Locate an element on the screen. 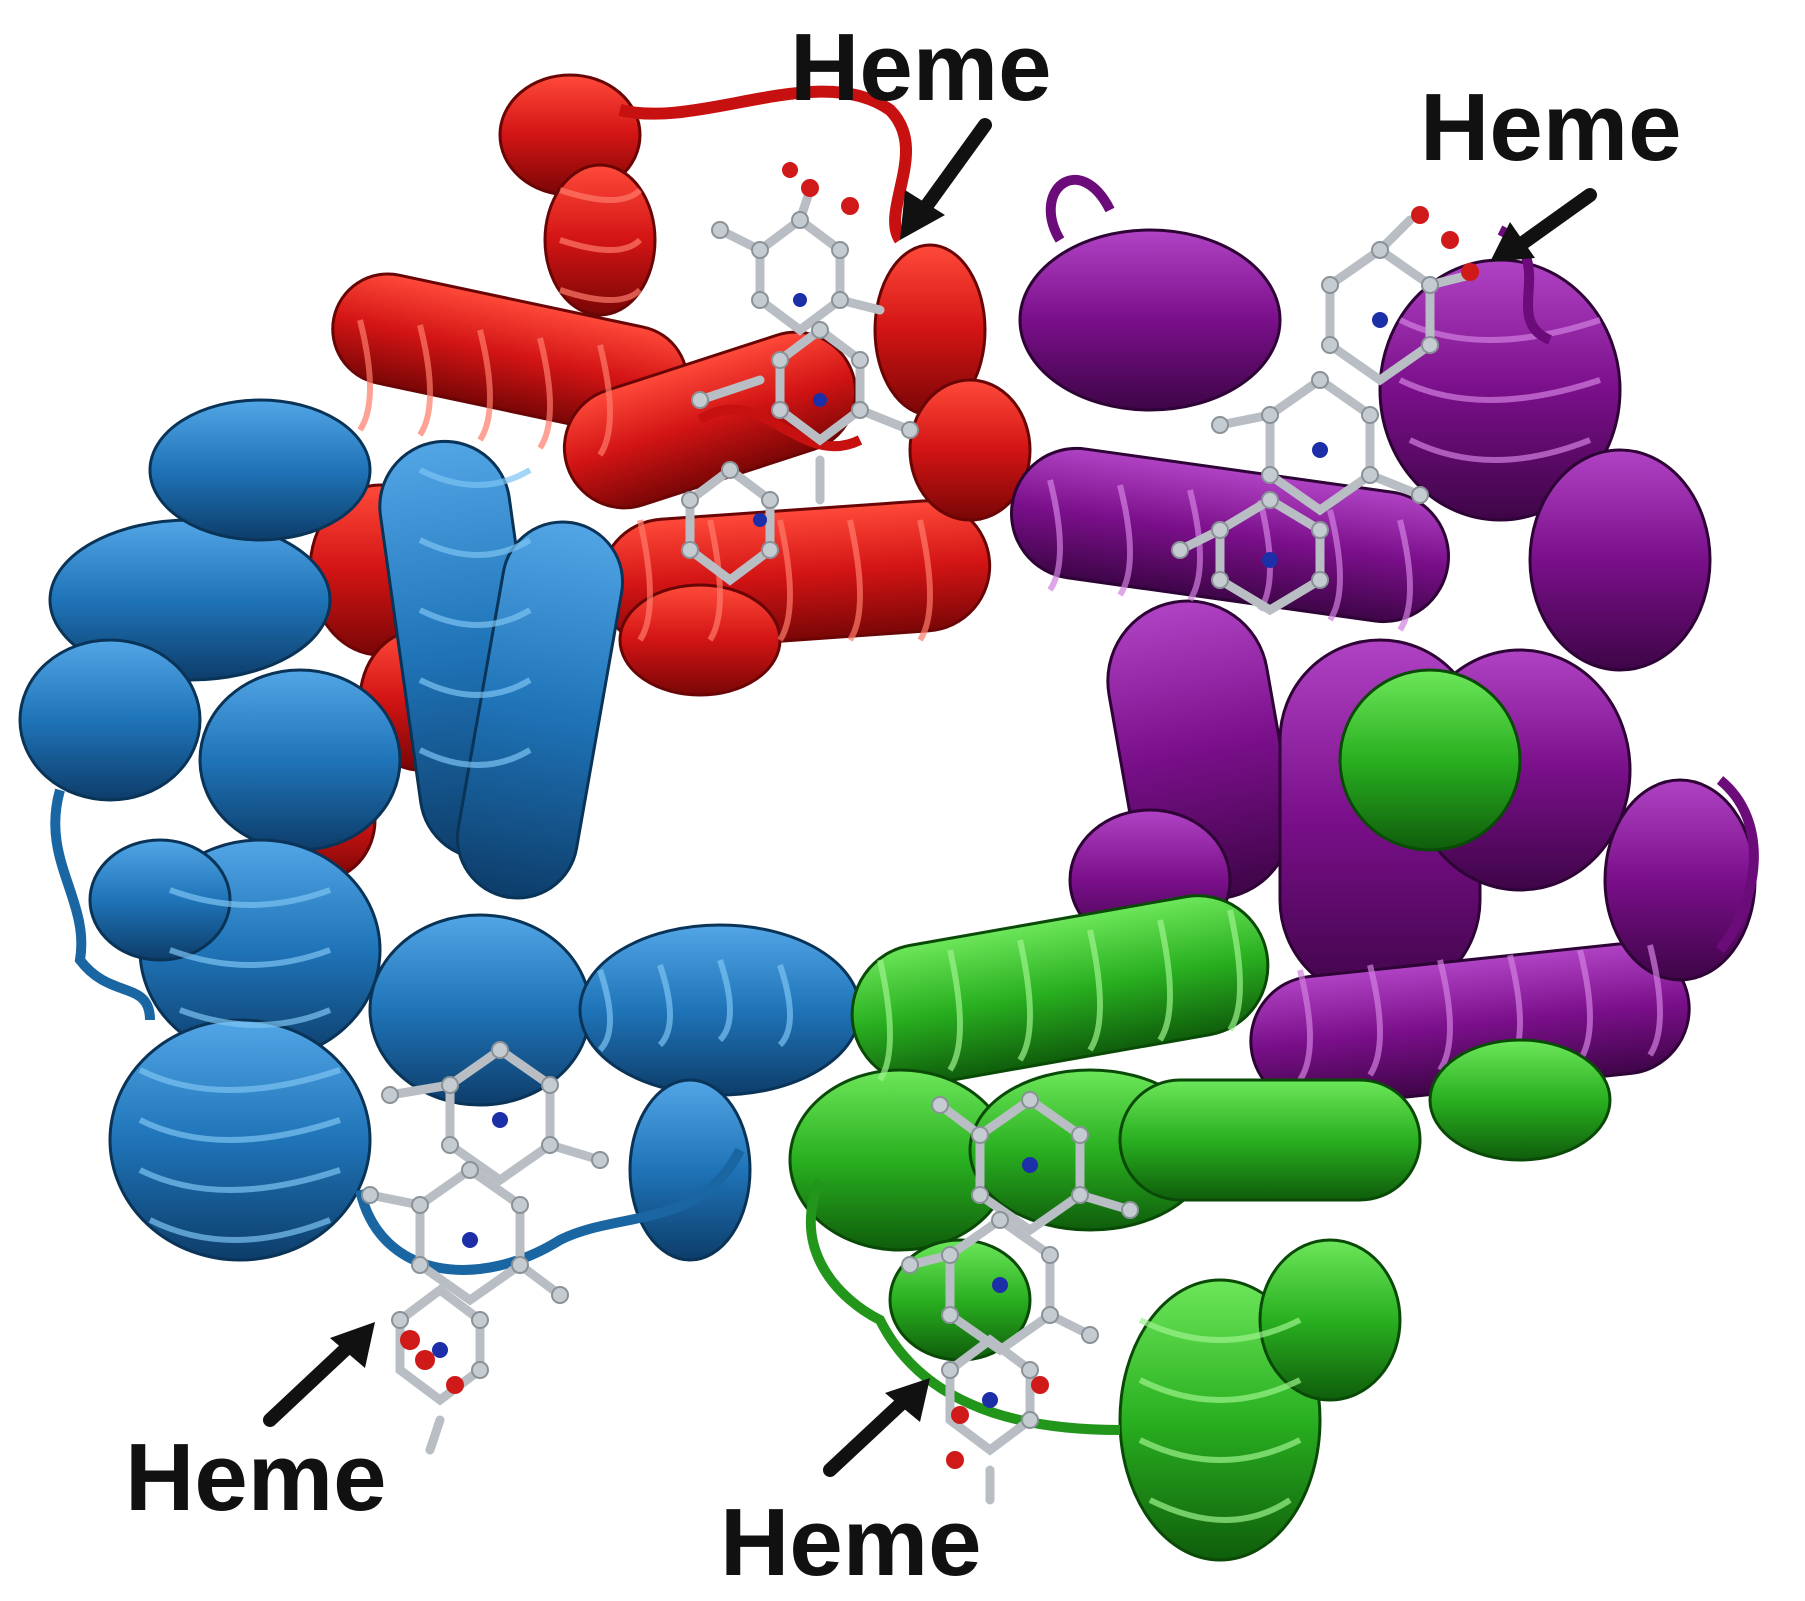  chain-green-loop is located at coordinates (963, 1306).